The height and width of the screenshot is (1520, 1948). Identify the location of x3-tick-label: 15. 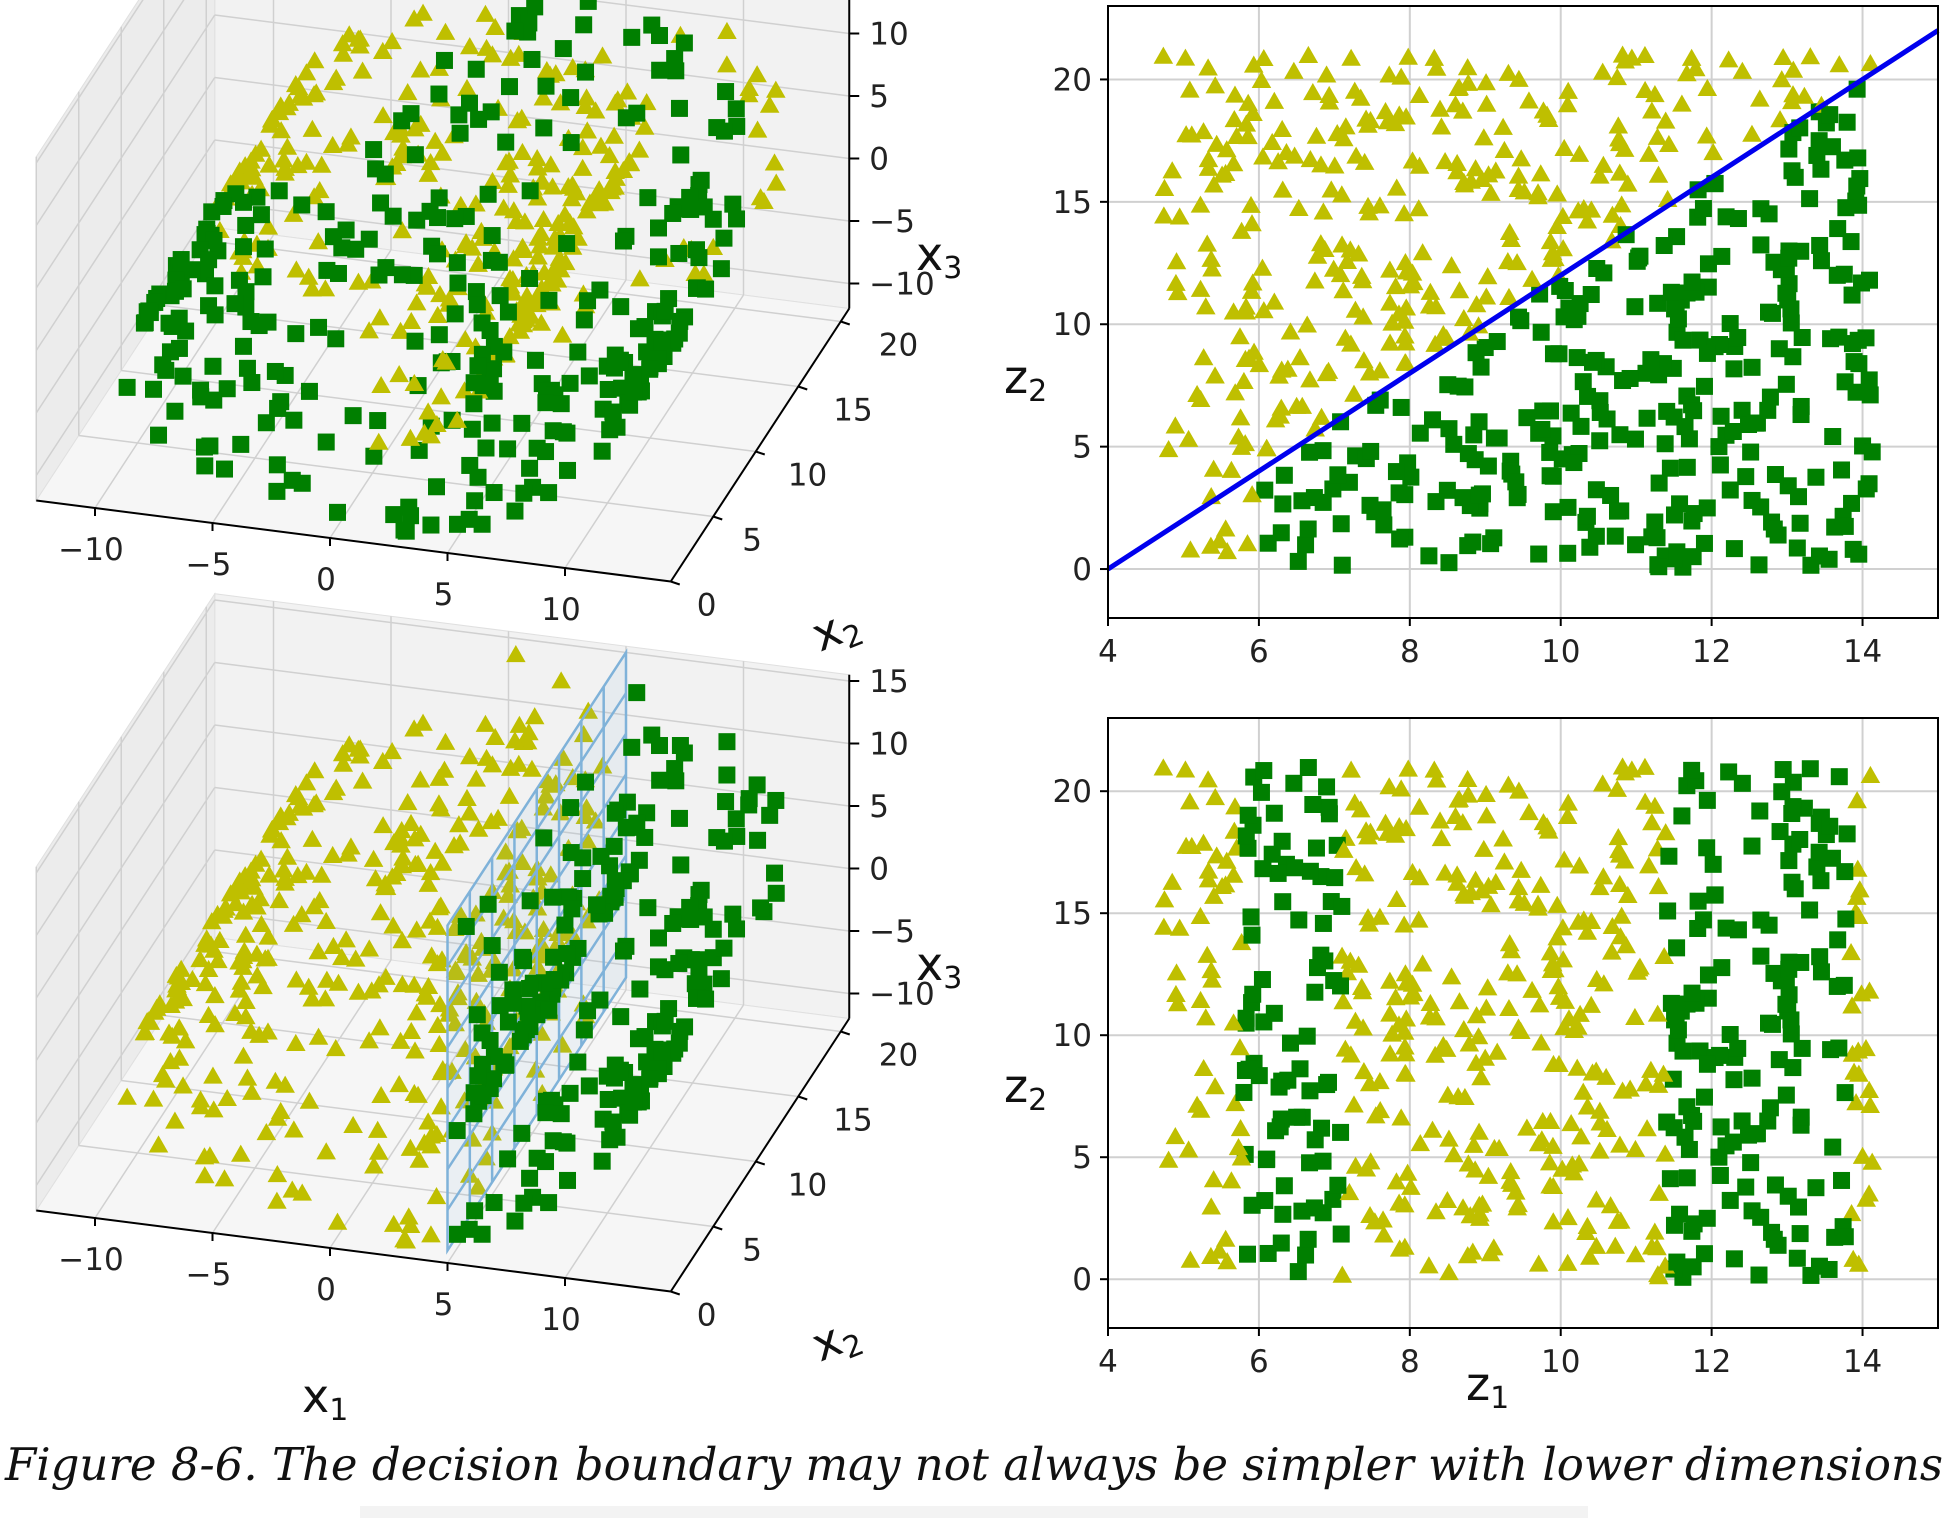
(888, 682).